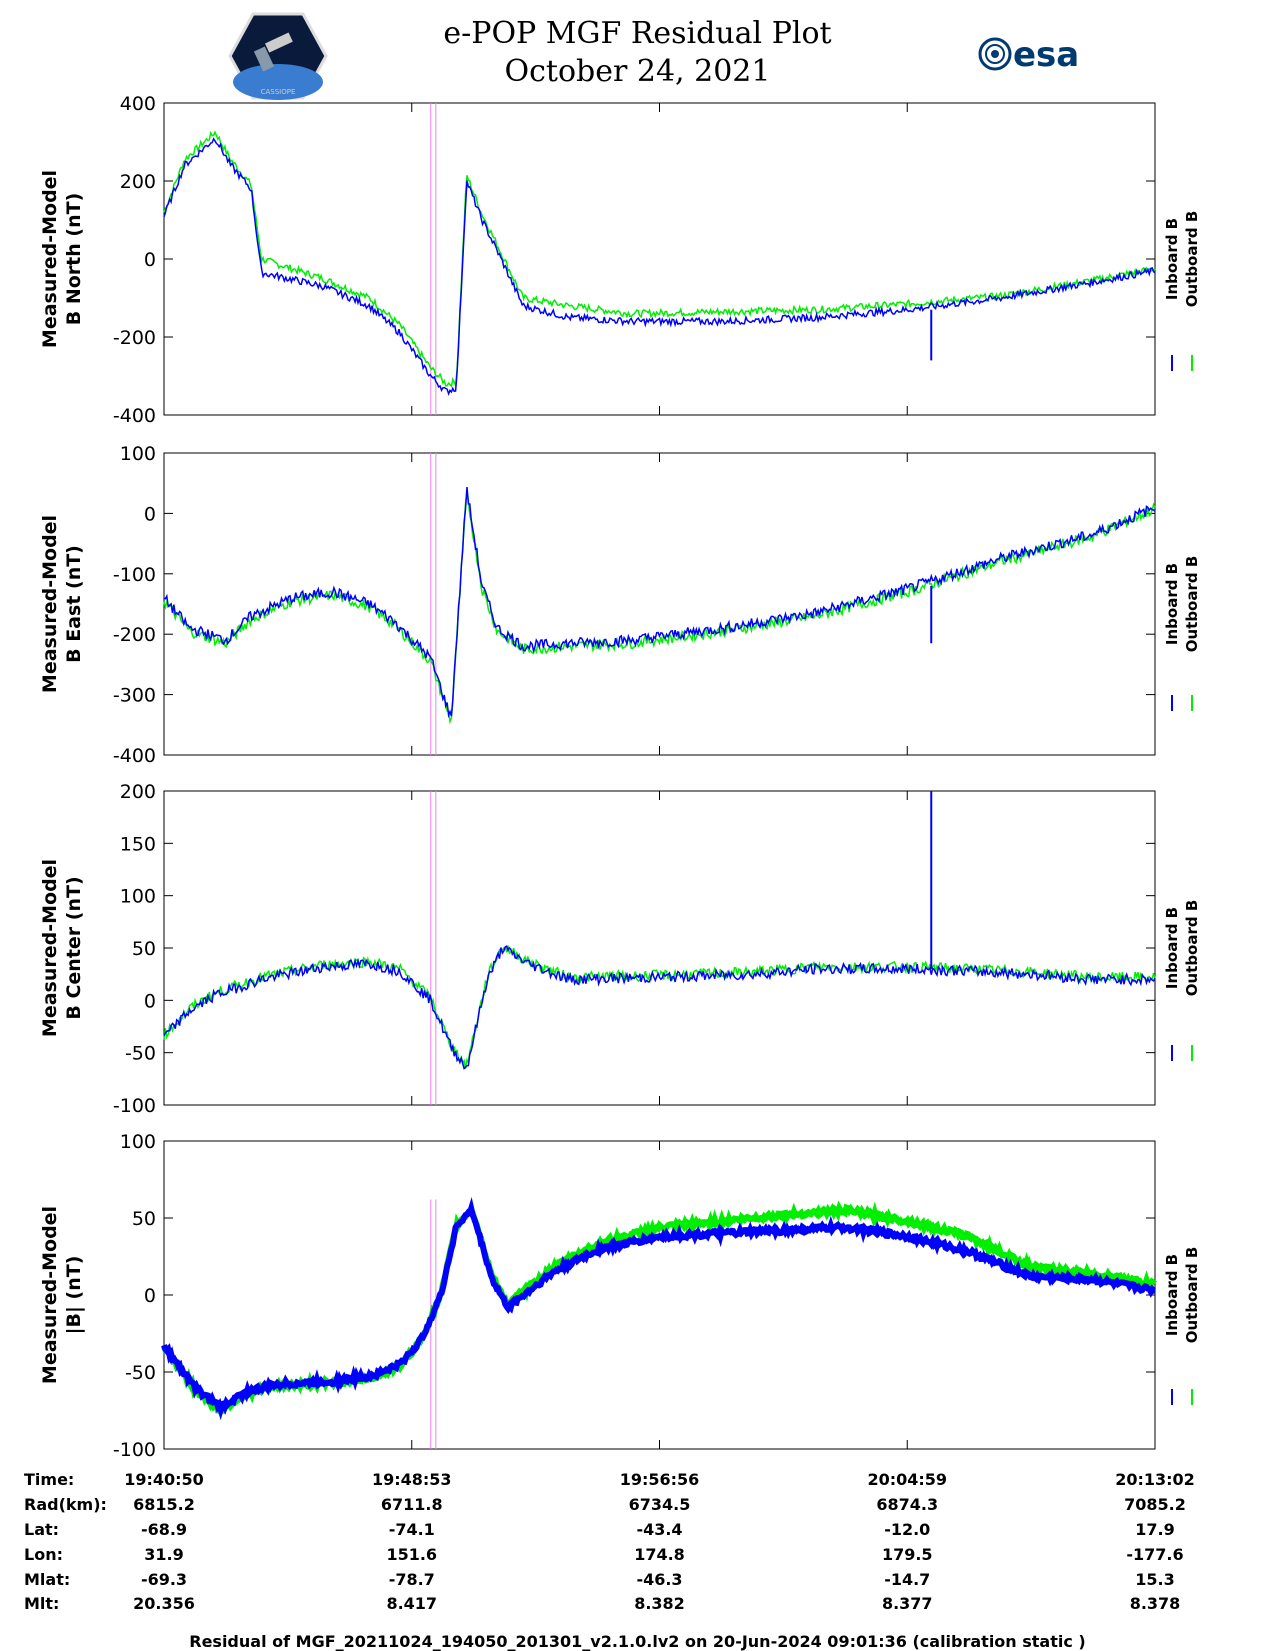 The image size is (1275, 1651). I want to click on y-axis-label: Measured-Model |B| (nT), so click(62, 1295).